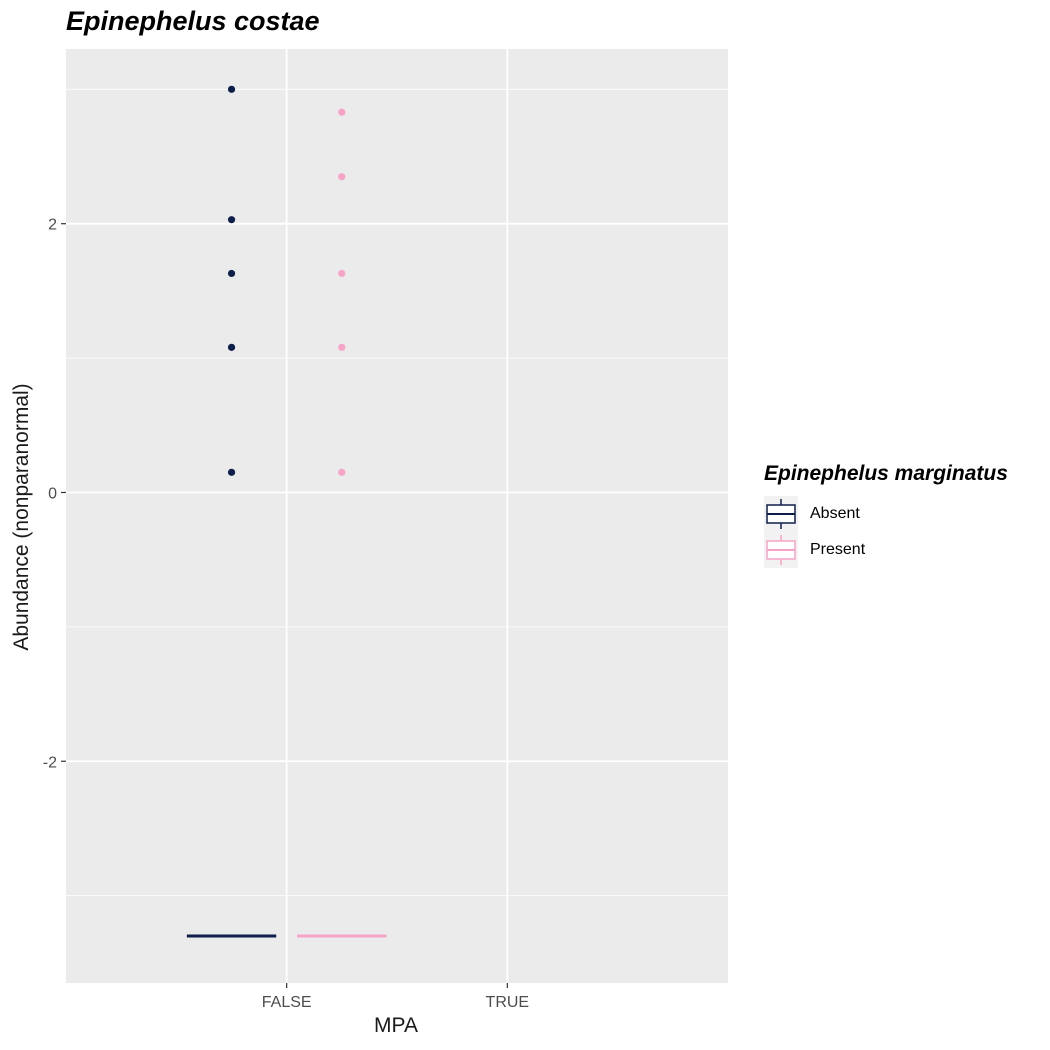 The width and height of the screenshot is (1050, 1050). Describe the element at coordinates (886, 550) in the screenshot. I see `legend-item-present: Present` at that location.